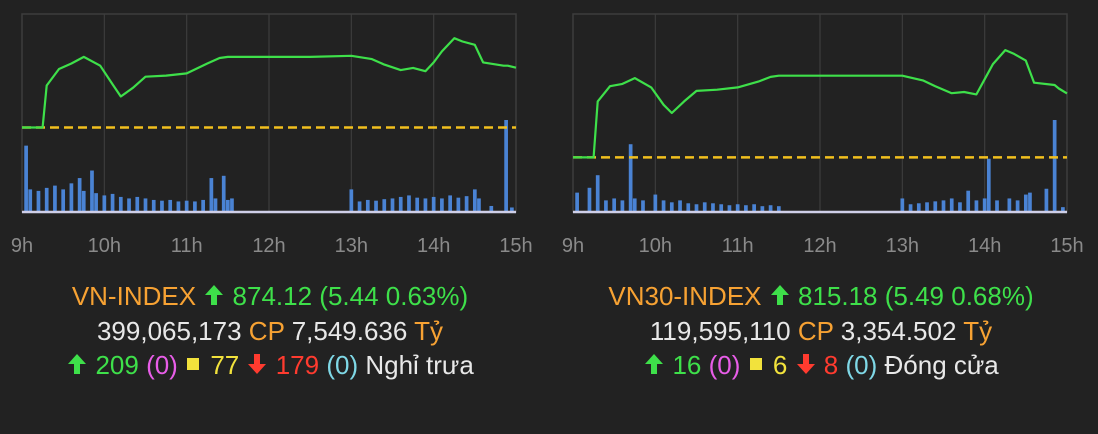 The height and width of the screenshot is (434, 1098). Describe the element at coordinates (134, 296) in the screenshot. I see `index-name: VN-INDEX` at that location.